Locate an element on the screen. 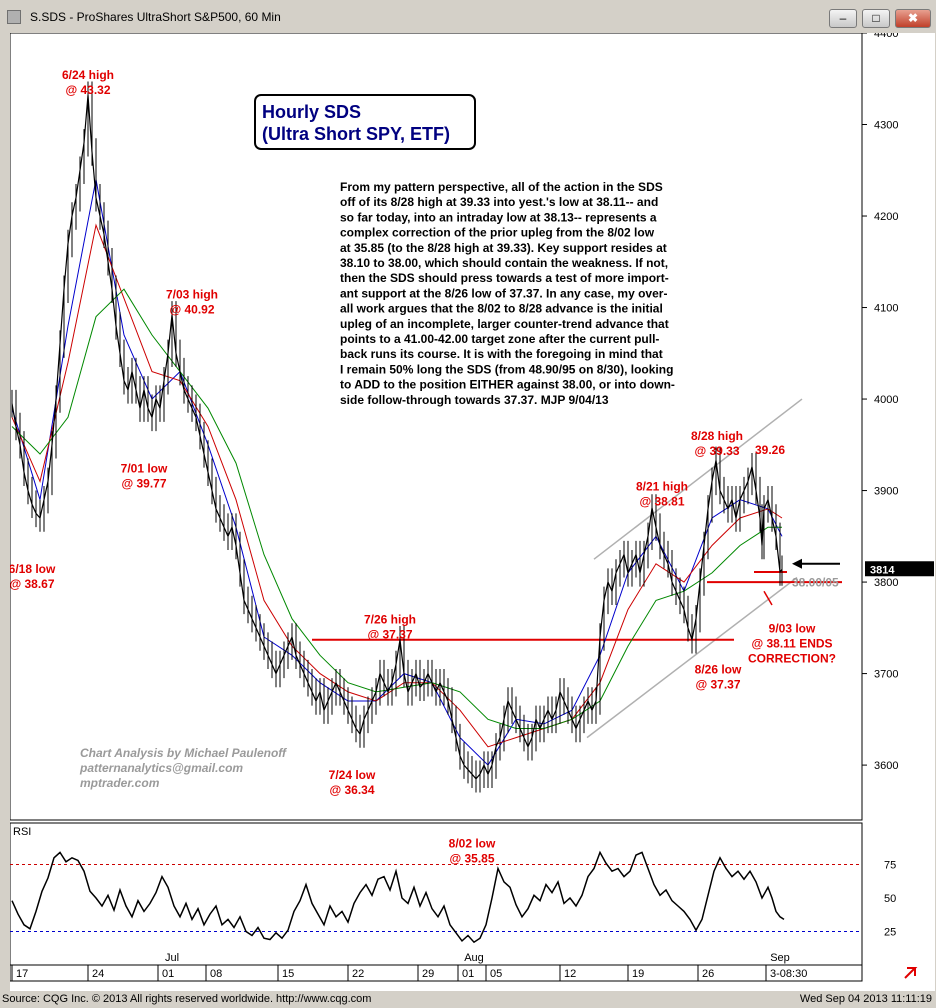 Image resolution: width=936 pixels, height=1008 pixels. day-label: 08 is located at coordinates (216, 974).